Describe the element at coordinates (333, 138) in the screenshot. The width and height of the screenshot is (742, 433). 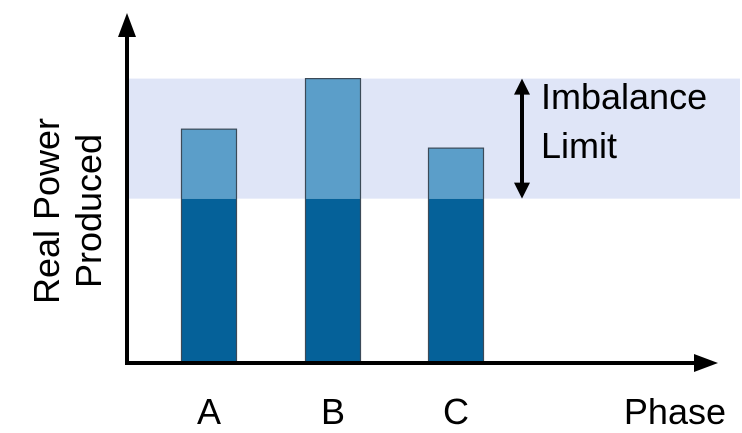
I see `bar-b-in-band` at that location.